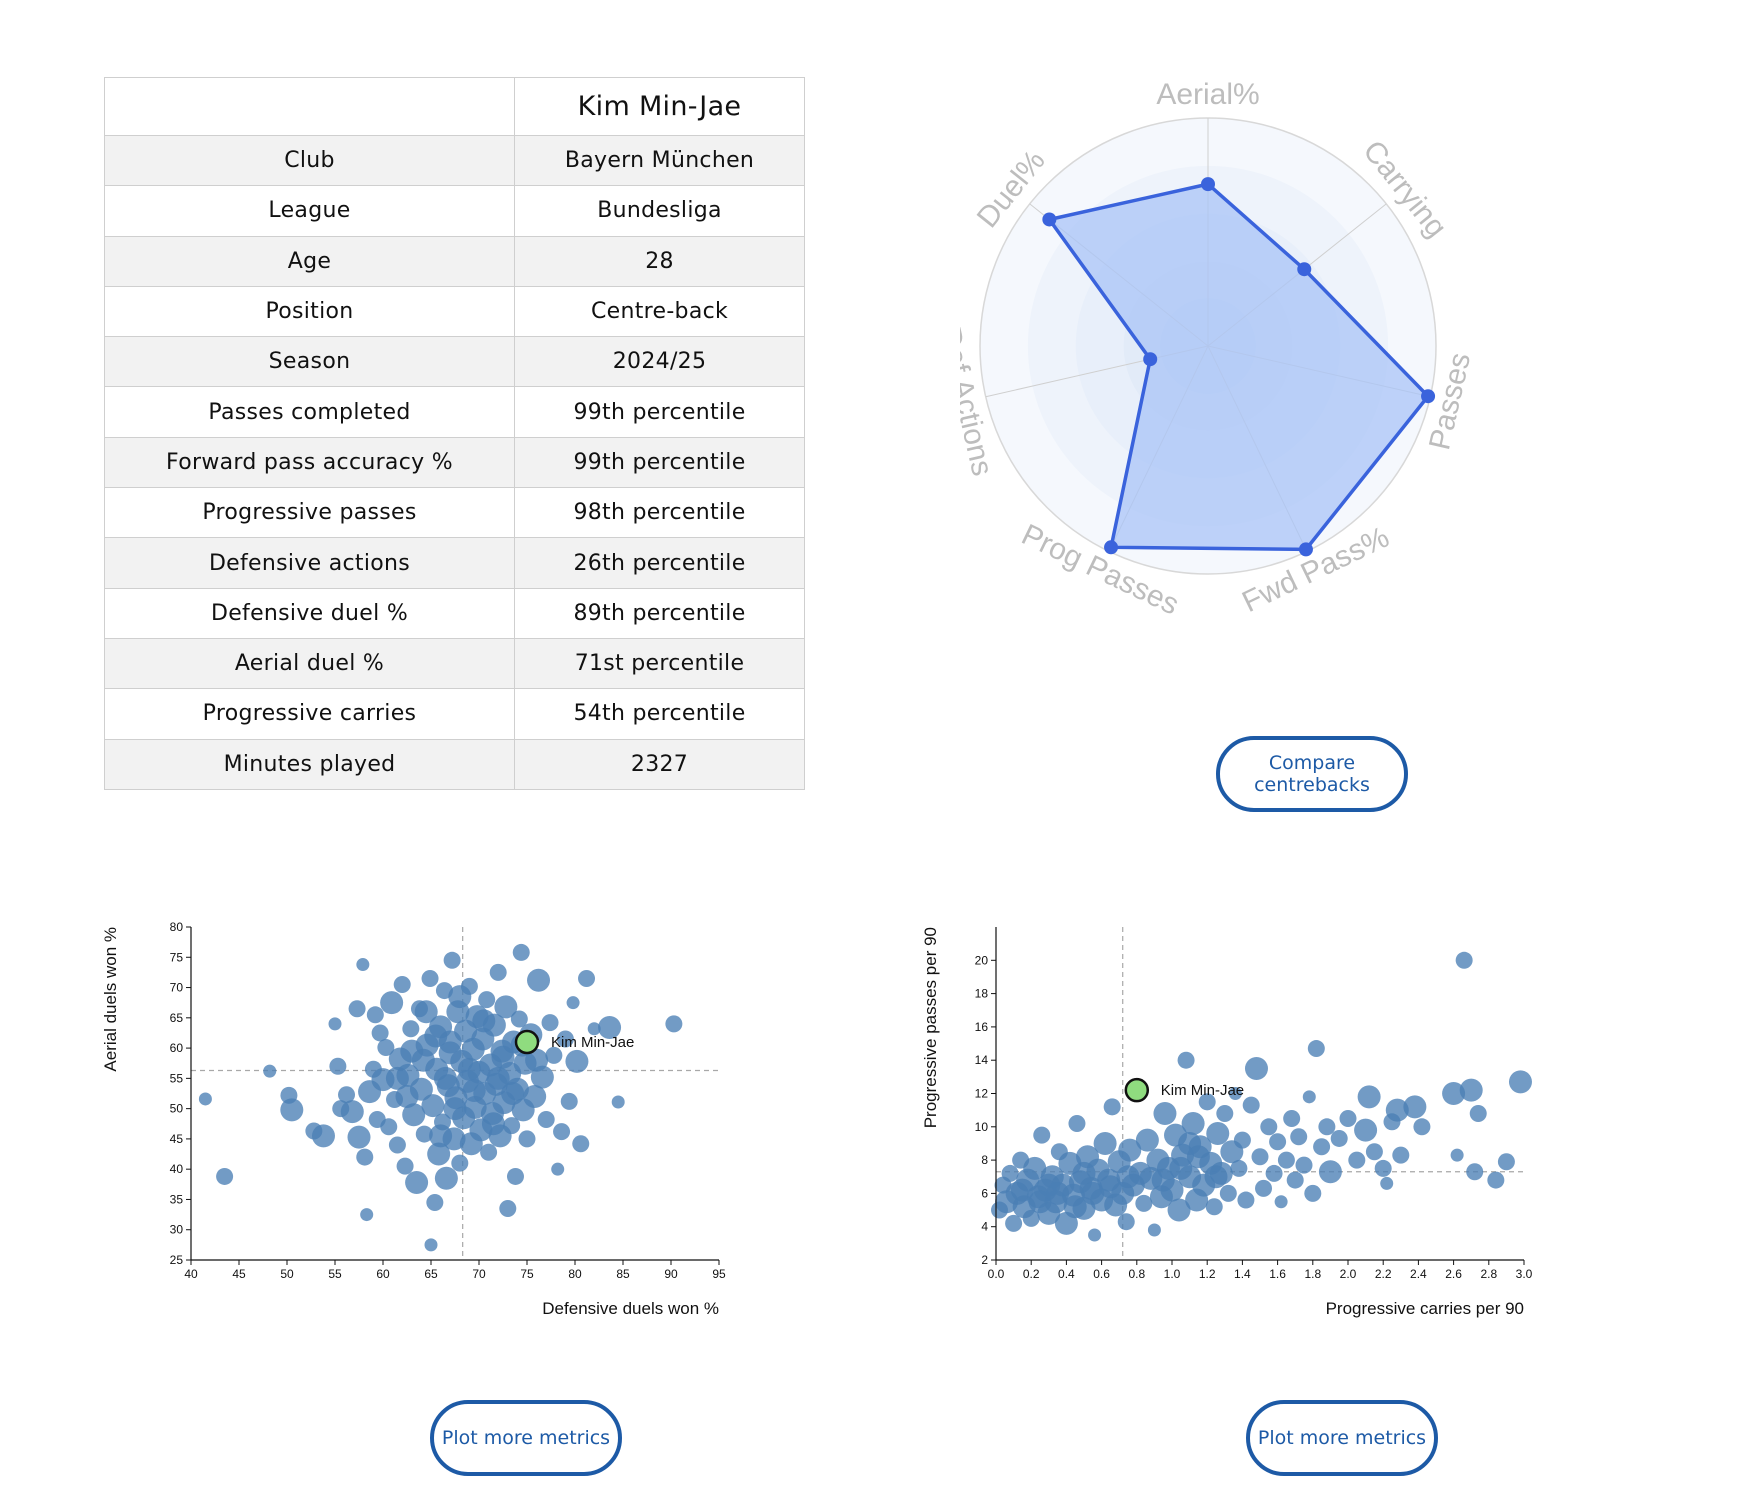 This screenshot has height=1490, width=1738. I want to click on row-value-link: Bayern München, so click(659, 160).